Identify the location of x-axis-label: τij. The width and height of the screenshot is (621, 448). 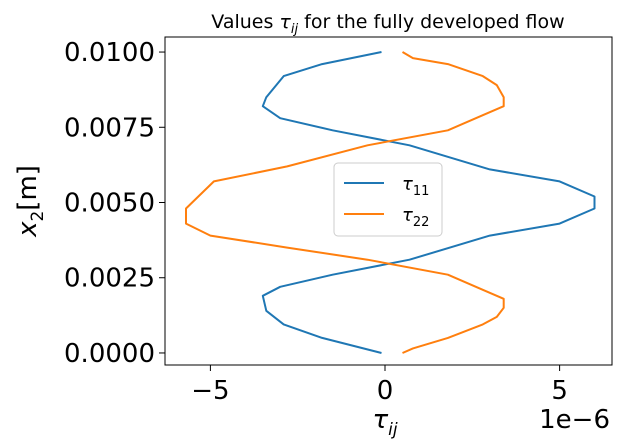
(384, 422).